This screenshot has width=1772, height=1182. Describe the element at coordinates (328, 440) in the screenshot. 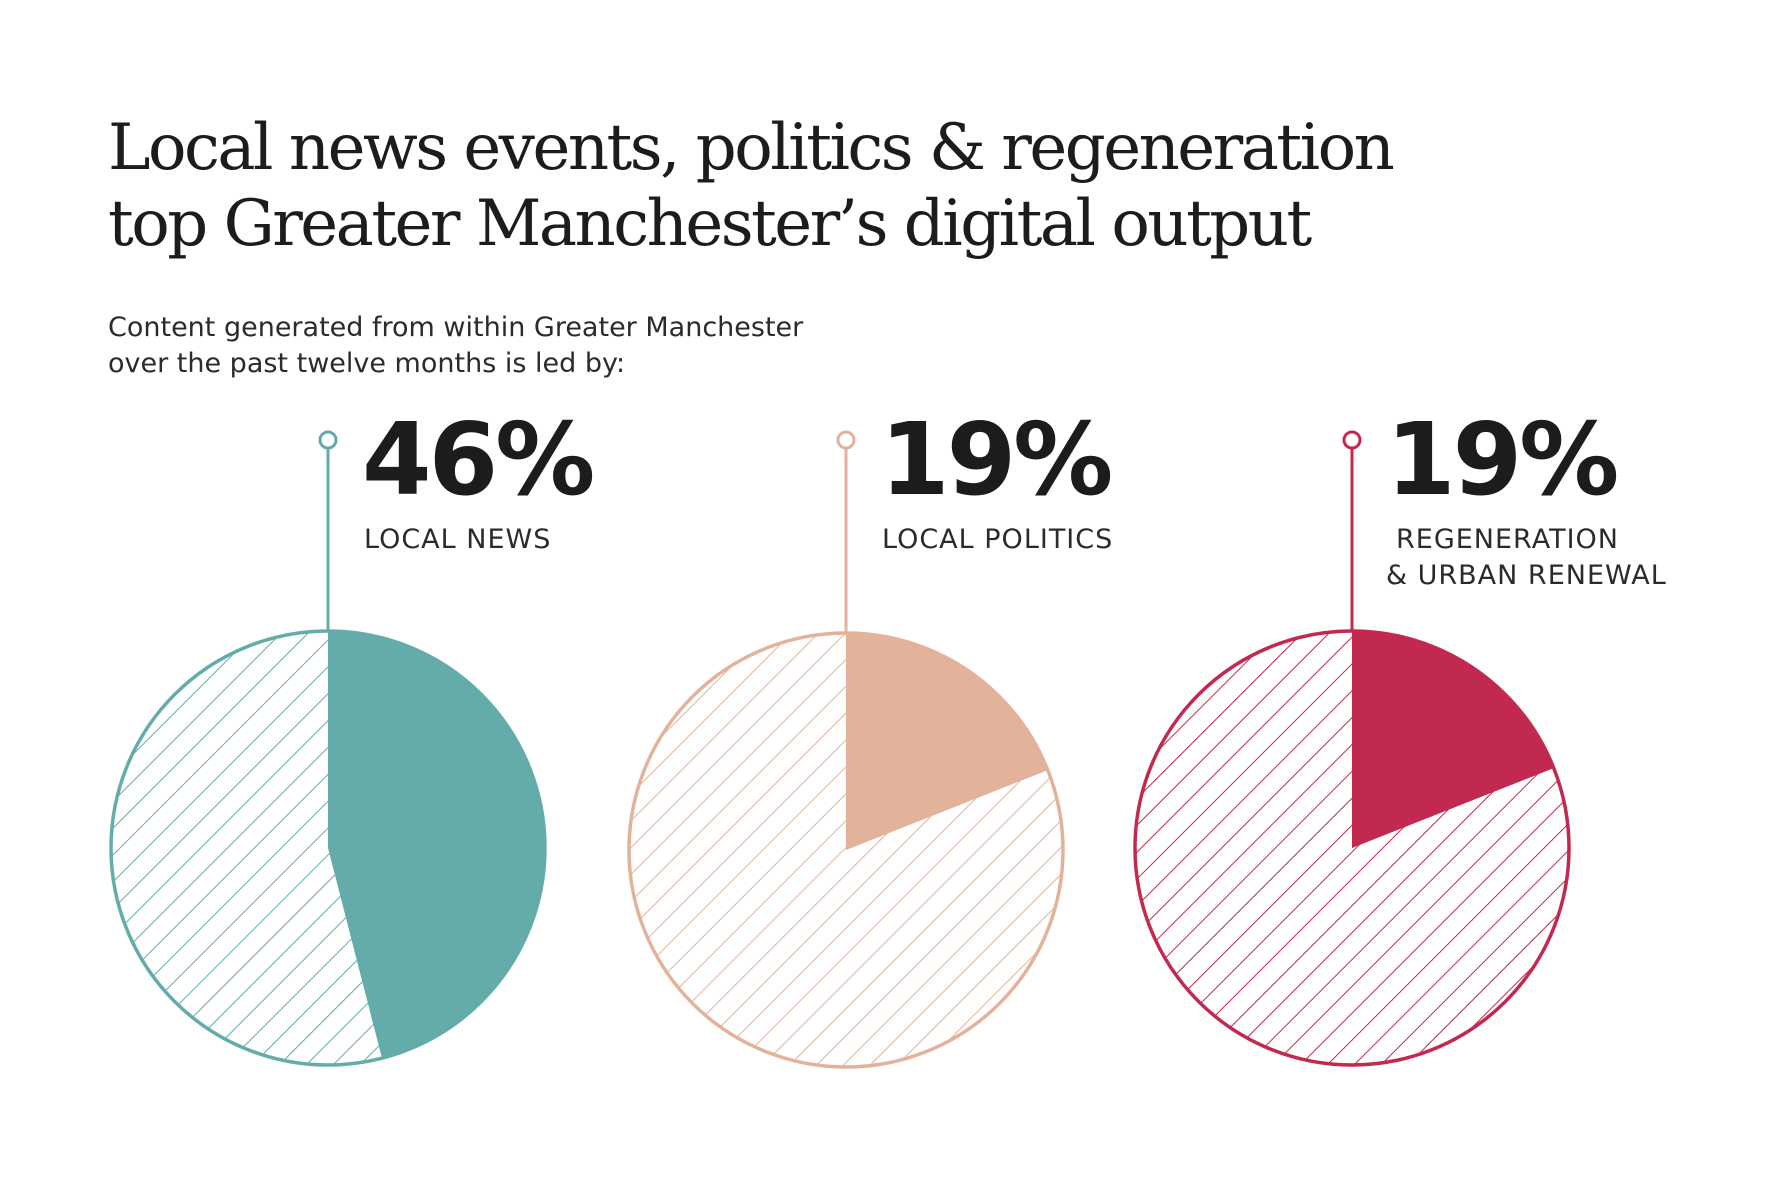

I see `pie-1-marker` at that location.